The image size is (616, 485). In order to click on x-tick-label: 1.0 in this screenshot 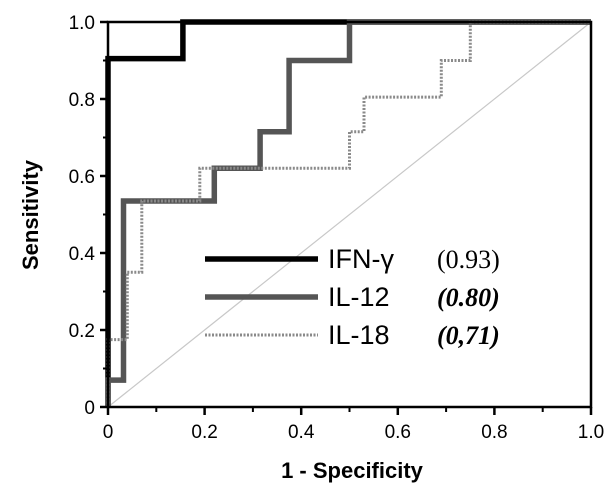, I will do `click(591, 432)`.